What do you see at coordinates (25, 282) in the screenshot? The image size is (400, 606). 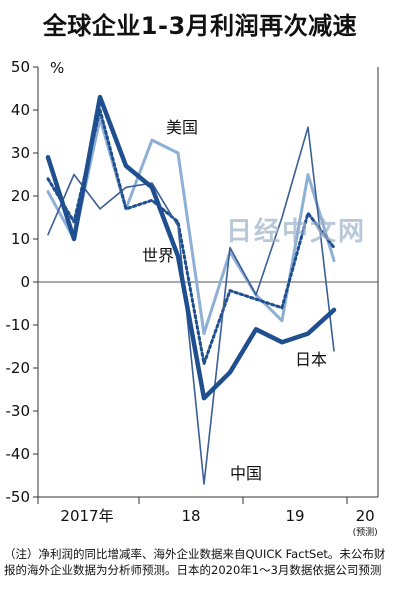 I see `y-tick-label: 0` at bounding box center [25, 282].